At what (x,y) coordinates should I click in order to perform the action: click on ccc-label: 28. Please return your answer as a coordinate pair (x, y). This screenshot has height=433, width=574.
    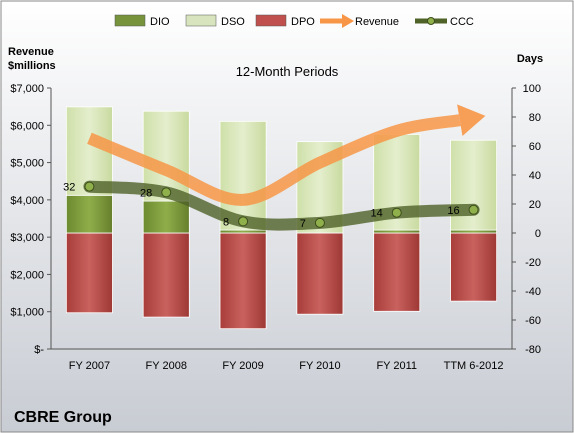
    Looking at the image, I should click on (146, 193).